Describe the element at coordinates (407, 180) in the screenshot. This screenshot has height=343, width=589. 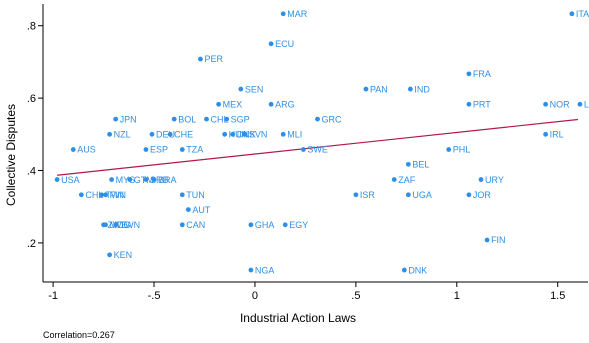
I see `point-label: ZAF` at that location.